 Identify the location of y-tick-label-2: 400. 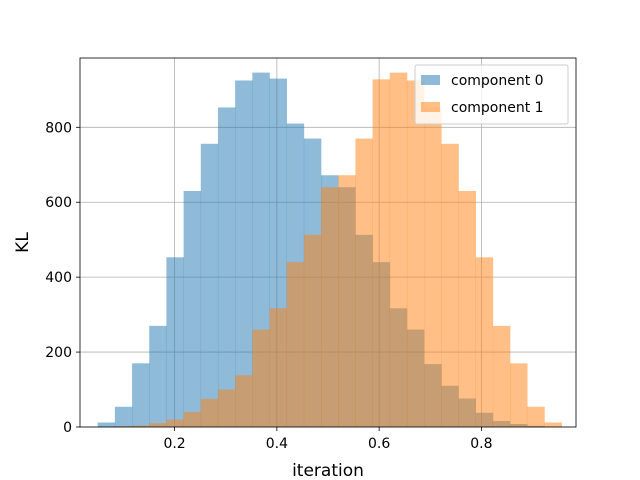
(58, 278).